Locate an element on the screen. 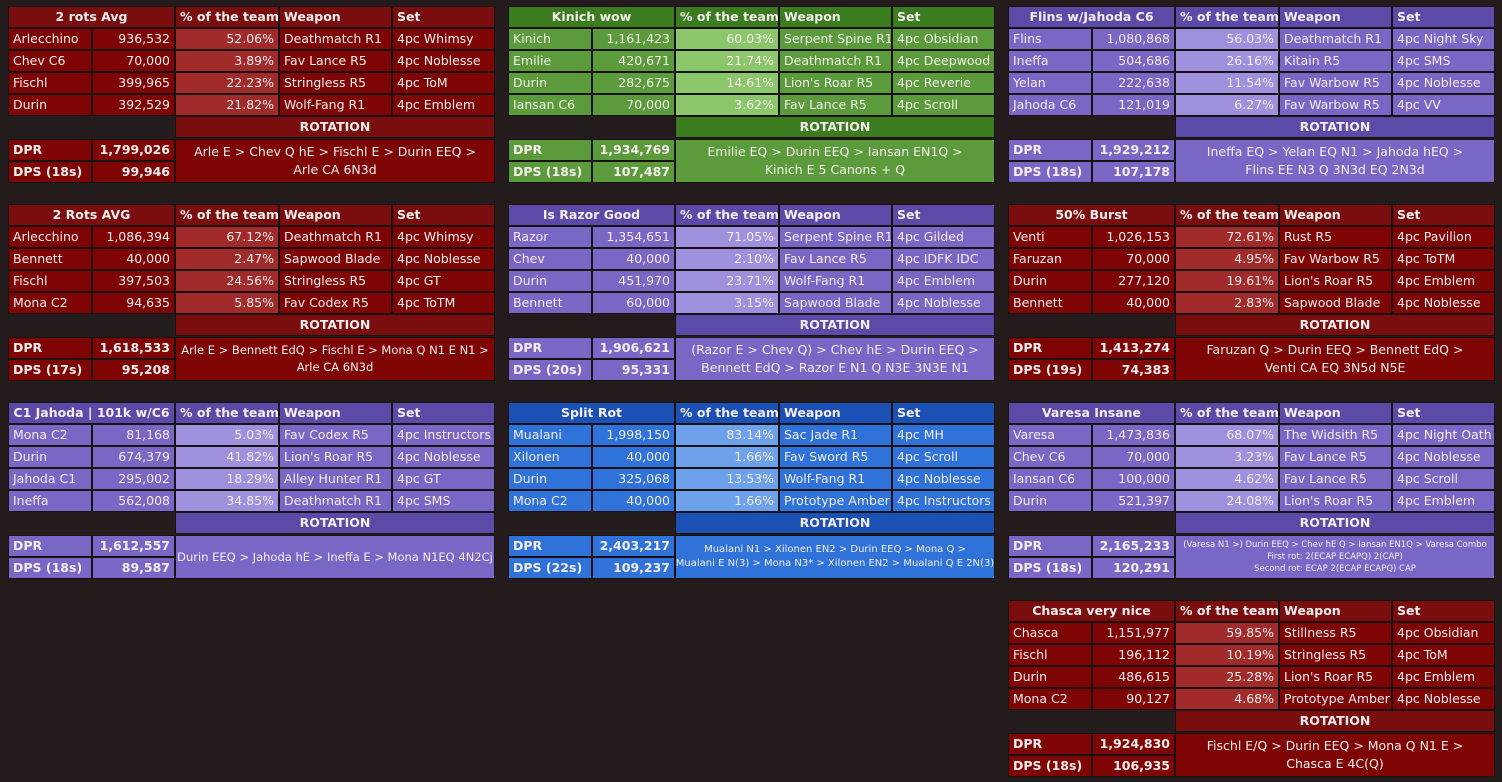 Image resolution: width=1502 pixels, height=782 pixels. damage: 562,008 is located at coordinates (133, 501).